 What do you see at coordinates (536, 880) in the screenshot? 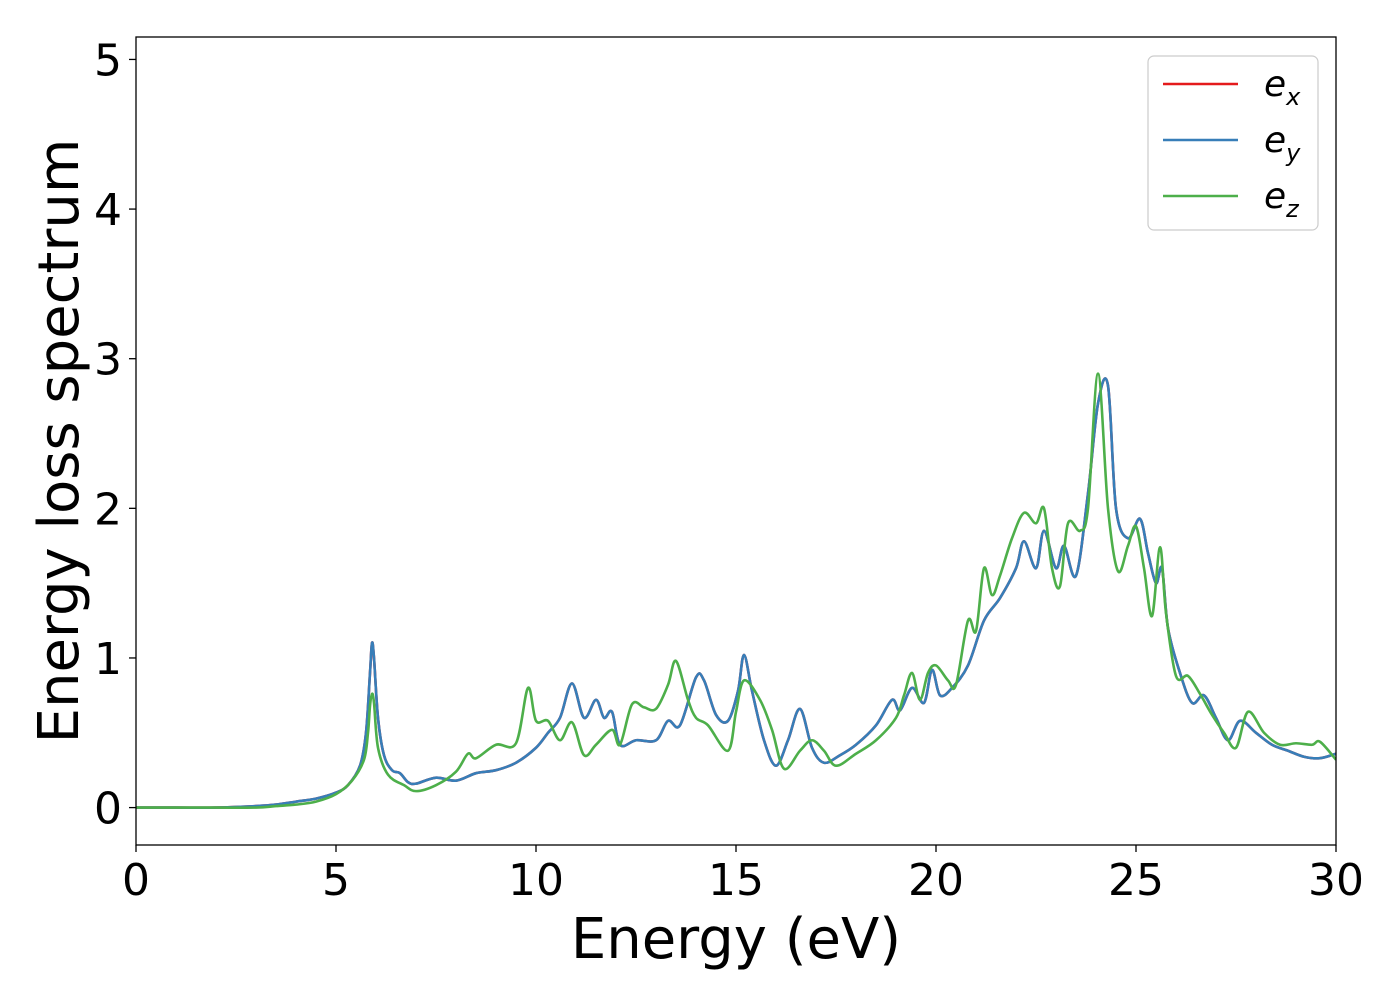
I see `x-tick-label: 10` at bounding box center [536, 880].